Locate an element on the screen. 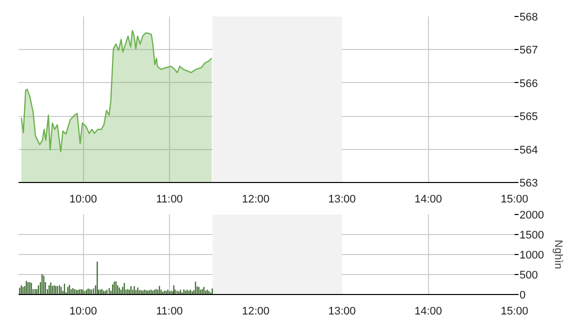 The height and width of the screenshot is (320, 570). y-tick-label: 566 is located at coordinates (529, 84).